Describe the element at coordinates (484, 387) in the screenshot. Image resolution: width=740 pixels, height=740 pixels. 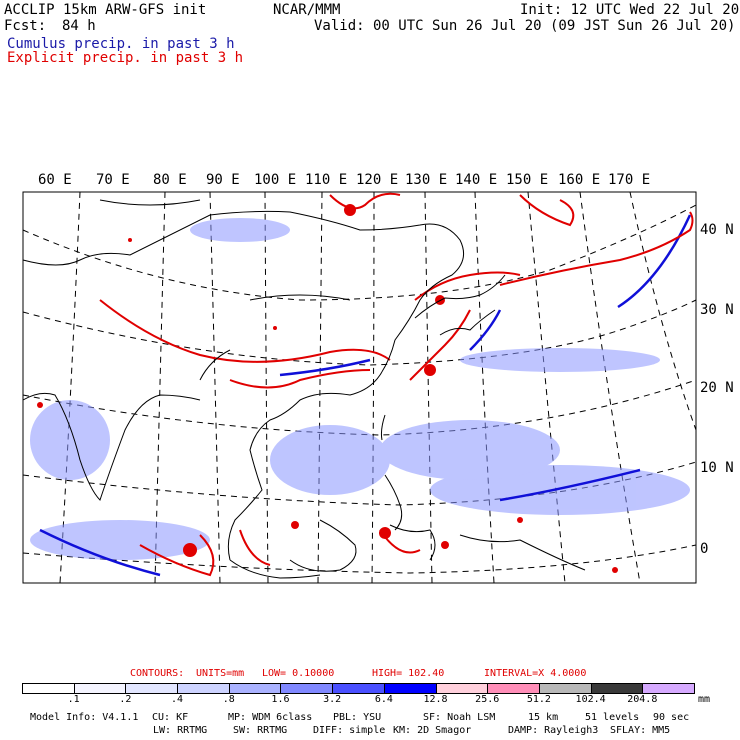
I see `lon-line-140e` at that location.